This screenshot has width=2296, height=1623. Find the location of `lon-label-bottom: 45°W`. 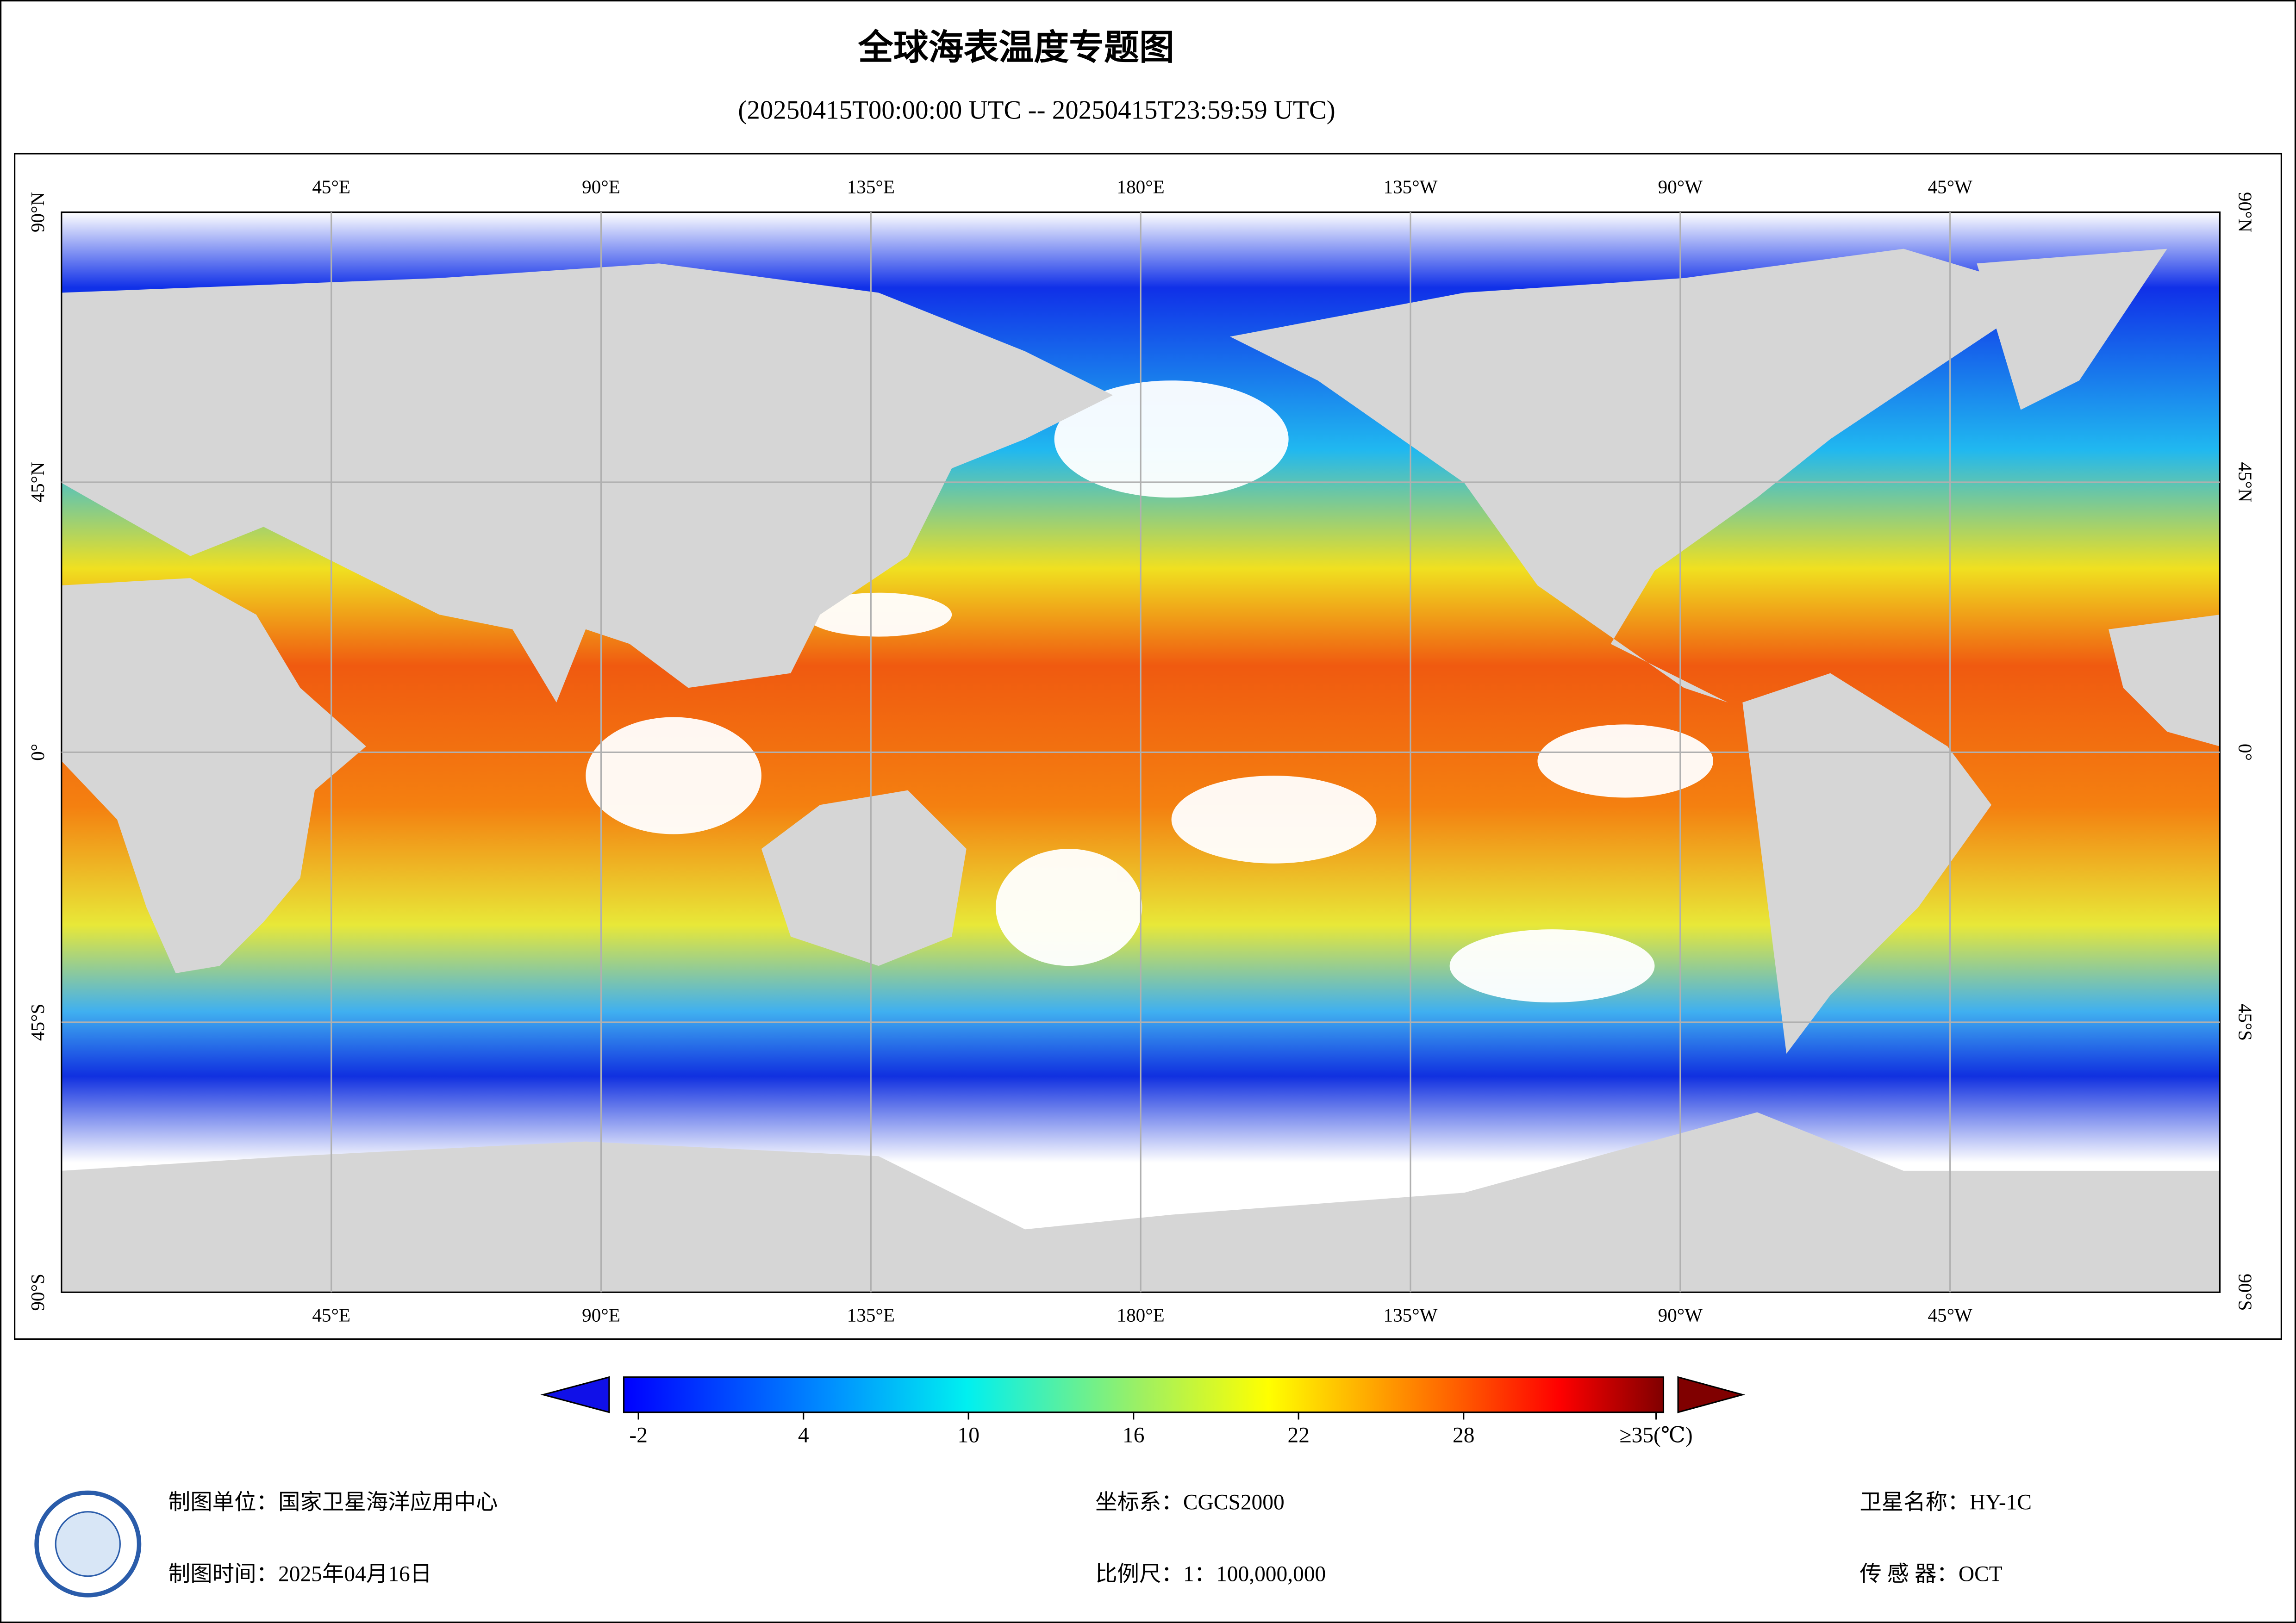

lon-label-bottom: 45°W is located at coordinates (1950, 1315).